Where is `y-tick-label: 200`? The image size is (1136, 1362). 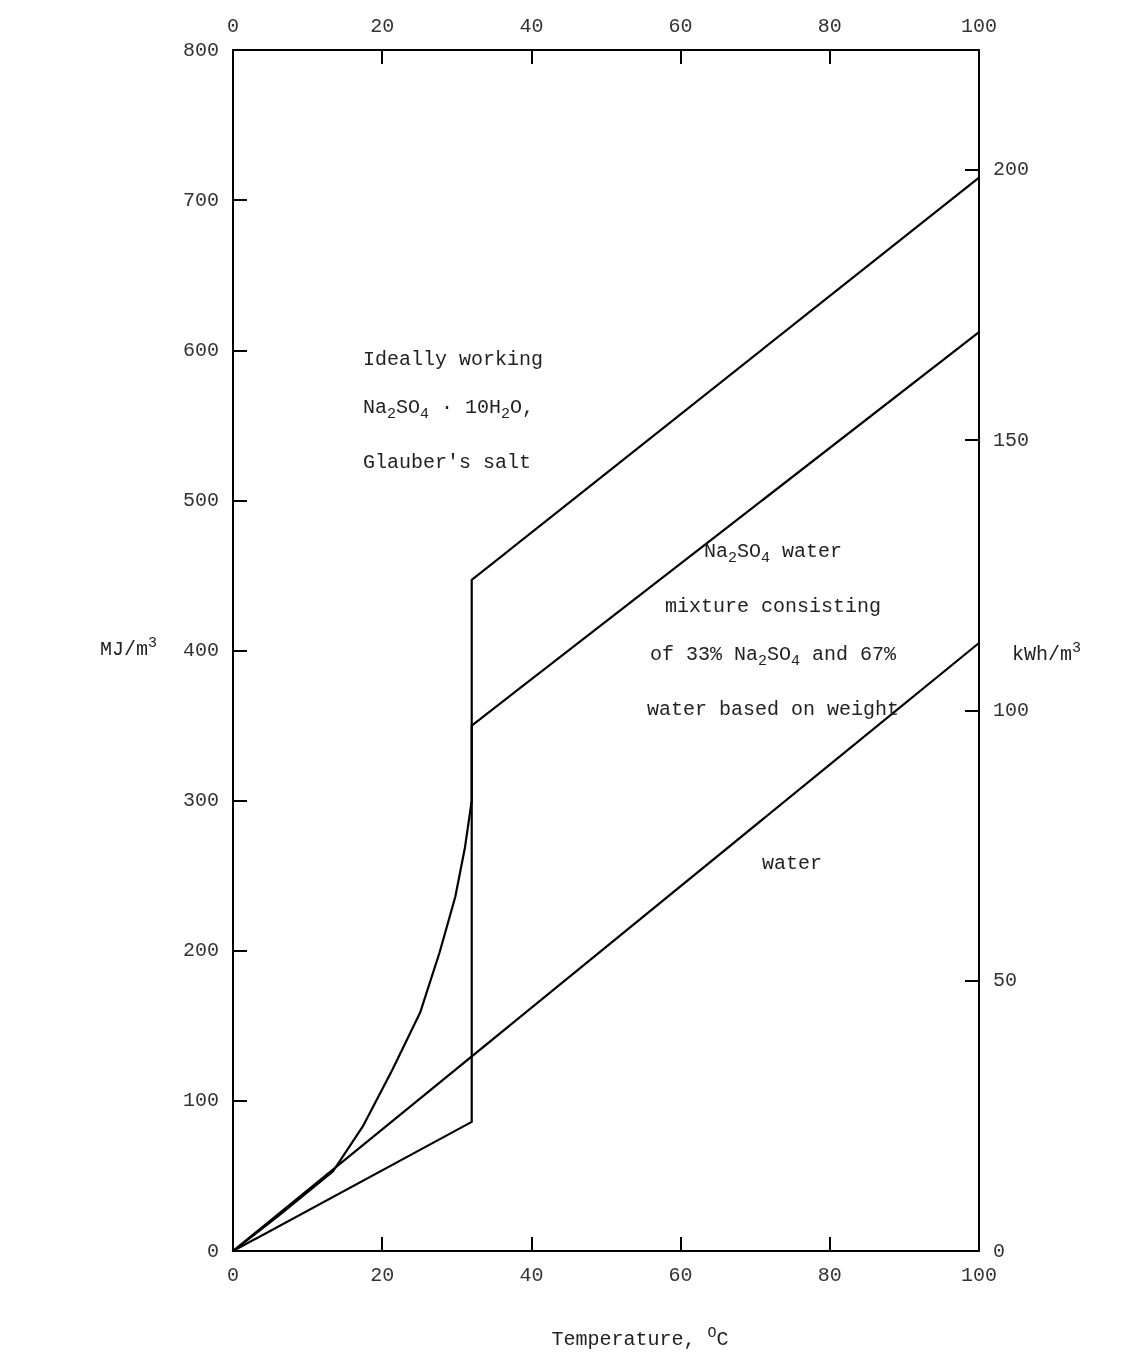 y-tick-label: 200 is located at coordinates (200, 951).